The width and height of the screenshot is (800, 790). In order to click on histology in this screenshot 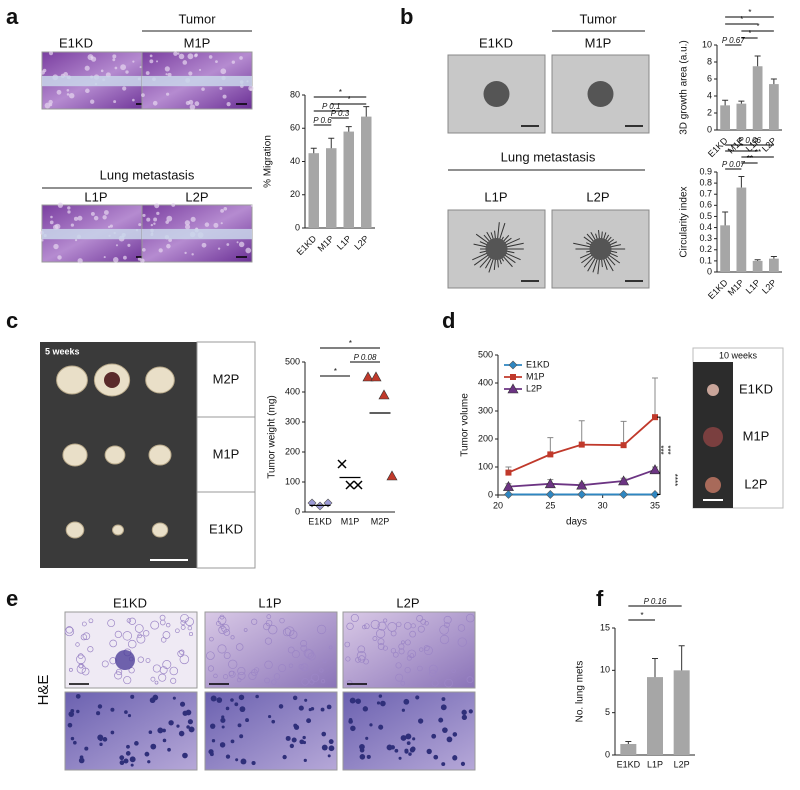, I will do `click(271, 731)`.